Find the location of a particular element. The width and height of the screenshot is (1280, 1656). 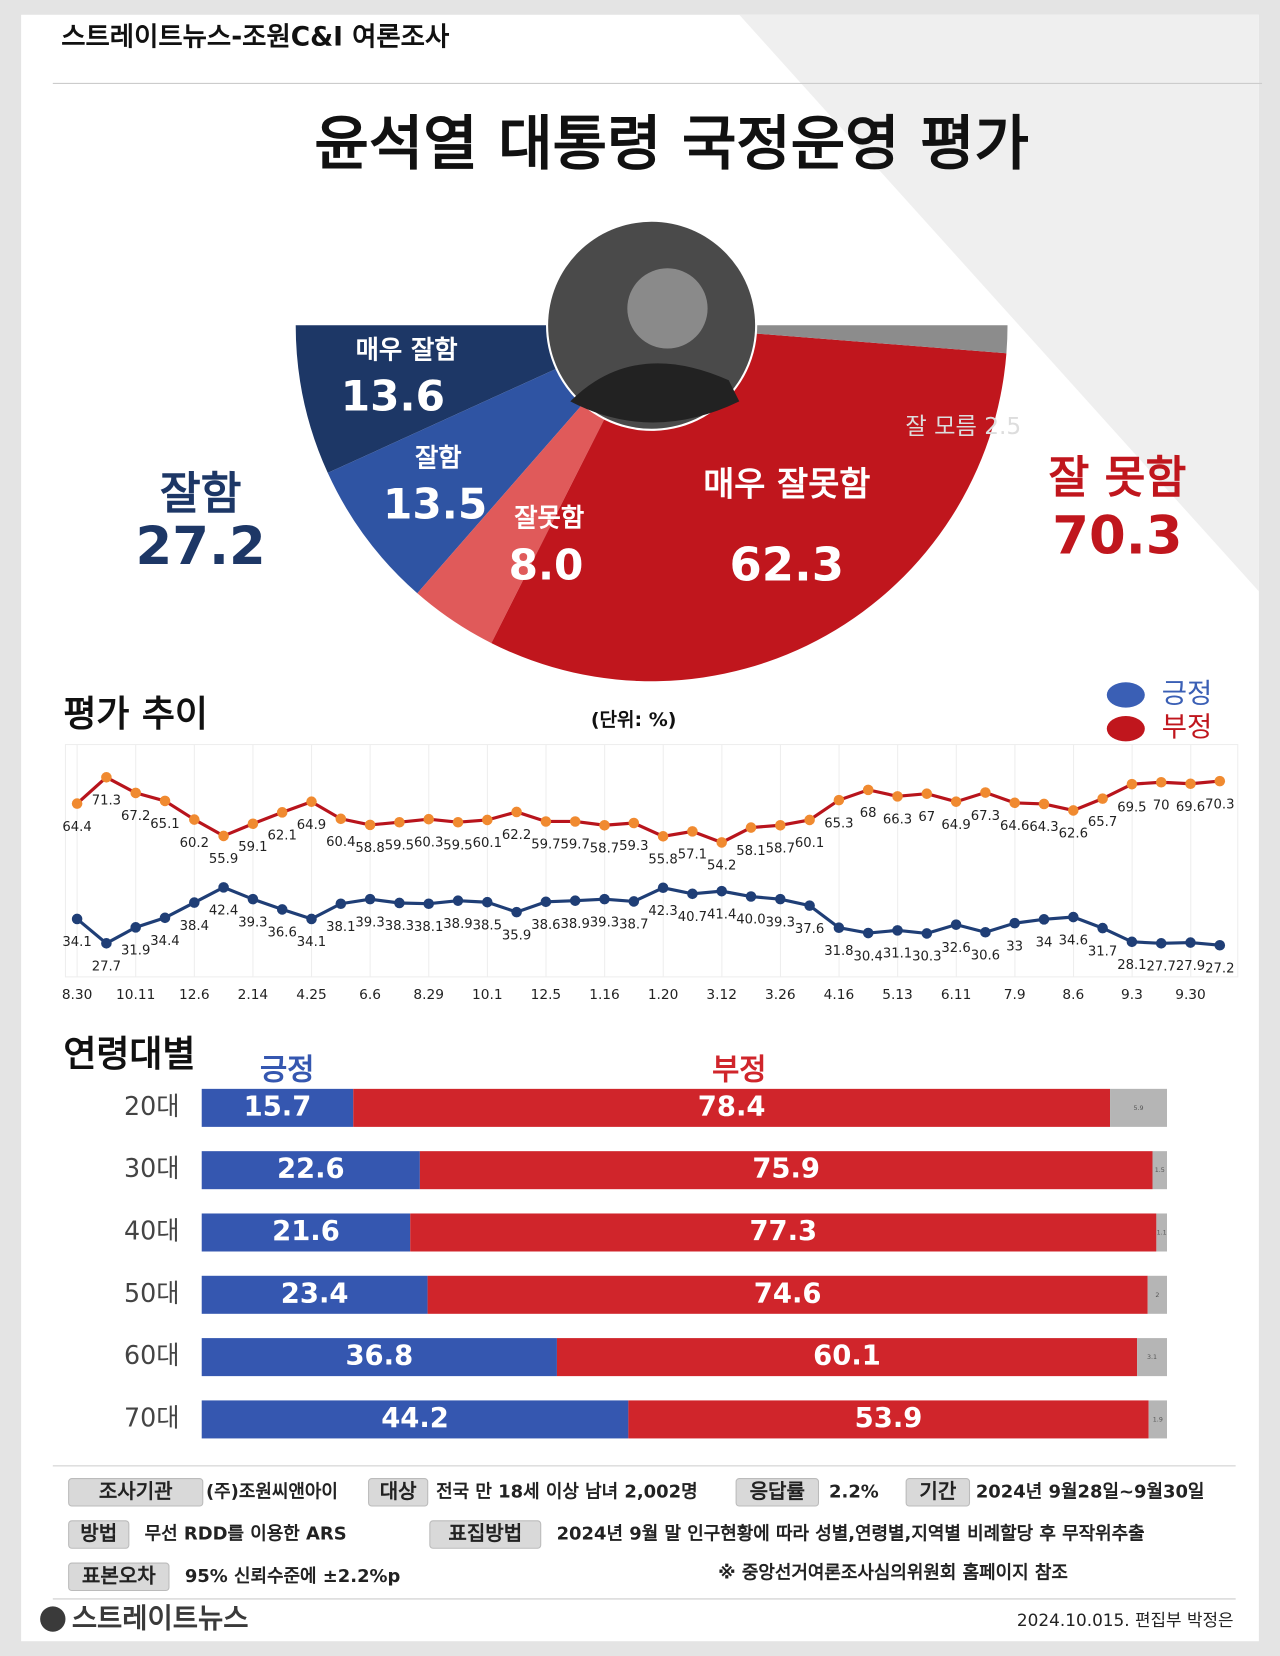

y-tick-label: 40대 is located at coordinates (152, 1230).